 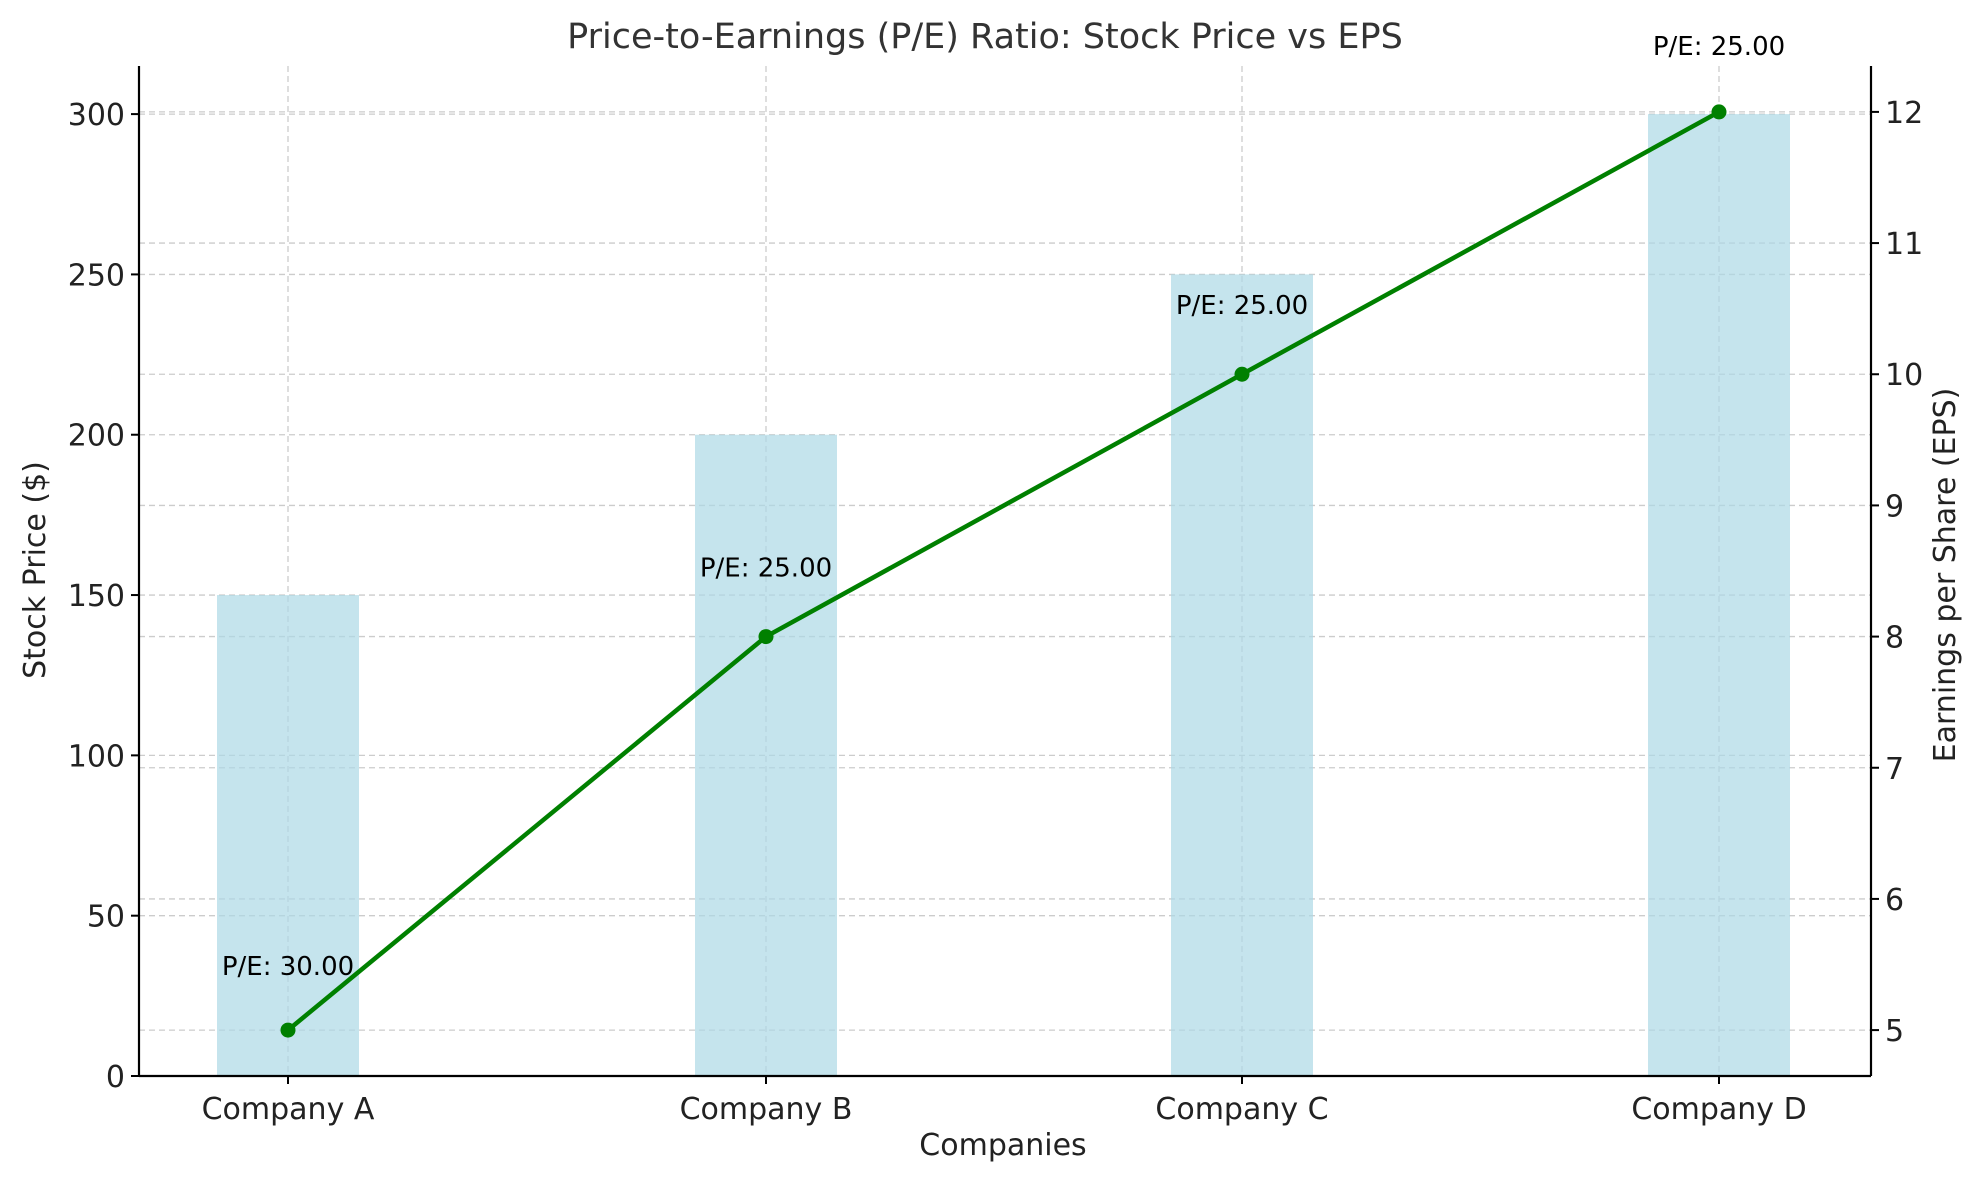 I want to click on y-tick-label: 50, so click(x=106, y=917).